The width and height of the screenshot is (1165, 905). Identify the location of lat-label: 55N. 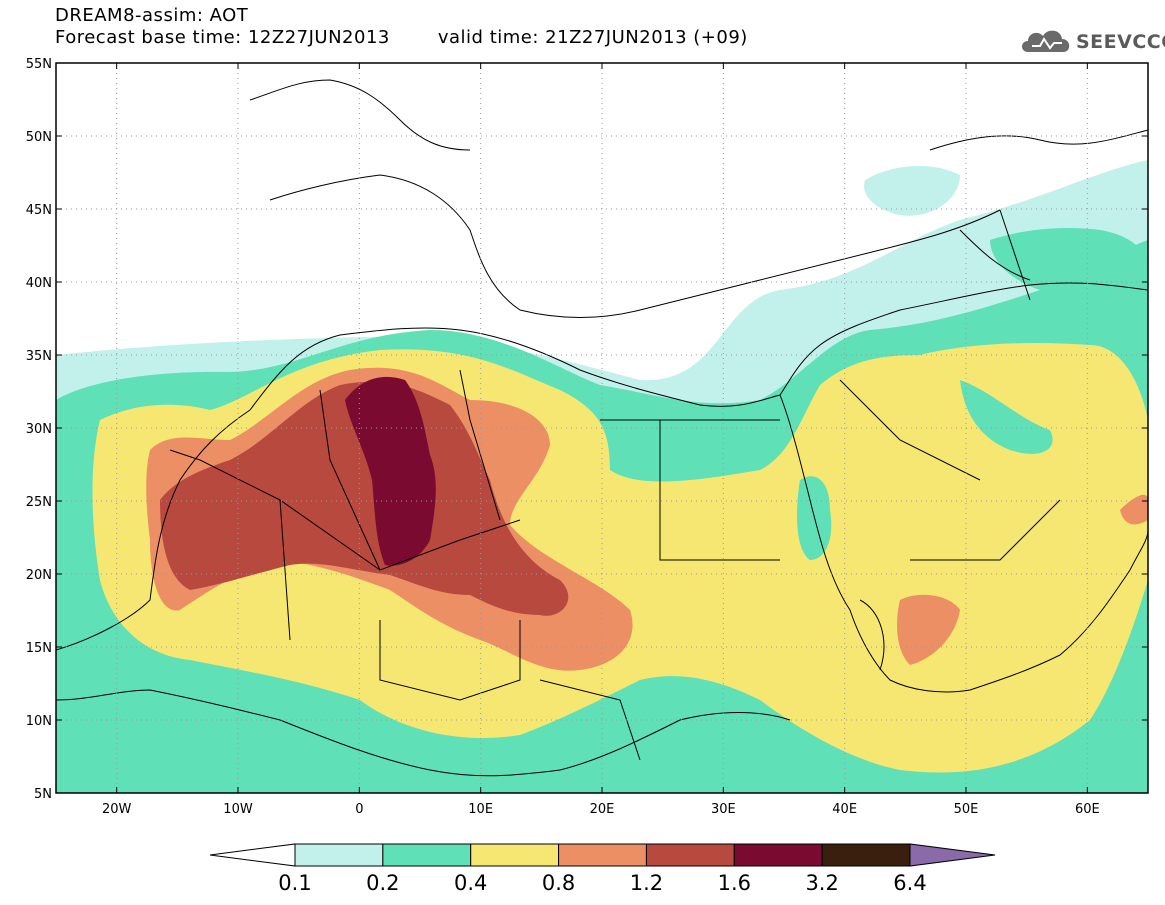
(39, 64).